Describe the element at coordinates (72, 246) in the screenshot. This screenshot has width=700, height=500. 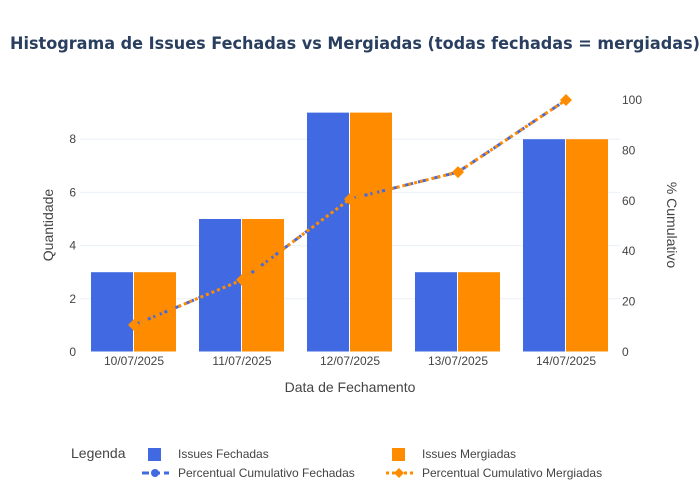
I see `y-tick-label: 4` at that location.